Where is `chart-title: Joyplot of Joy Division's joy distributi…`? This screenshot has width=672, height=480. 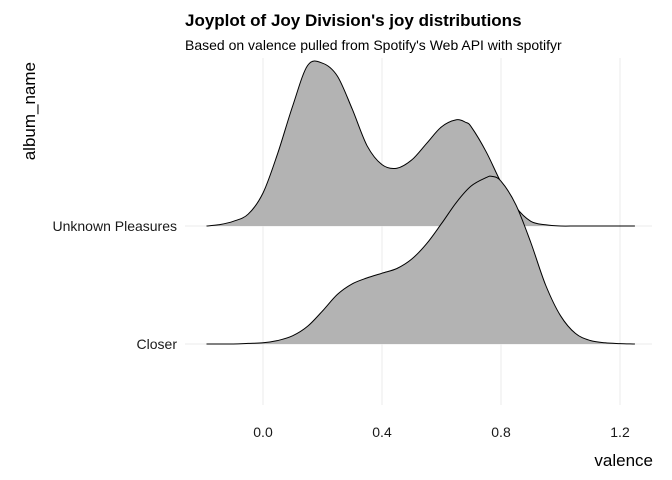
chart-title: Joyplot of Joy Division's joy distributi… is located at coordinates (353, 20).